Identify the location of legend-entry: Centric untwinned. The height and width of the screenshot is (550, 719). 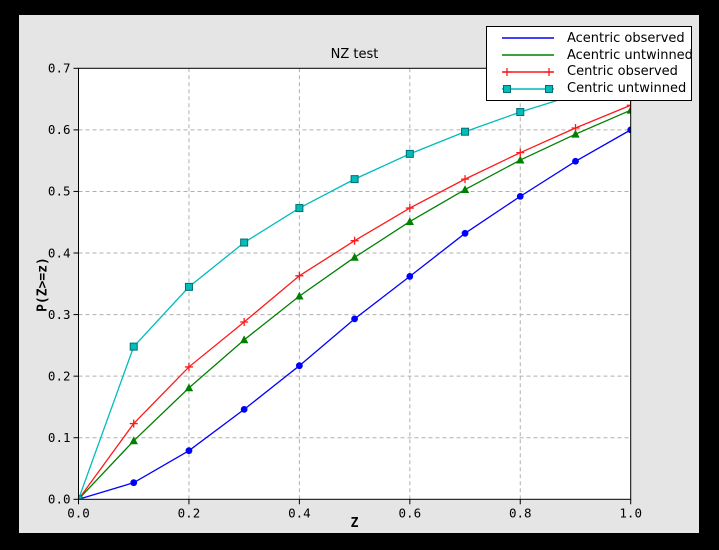
(590, 88).